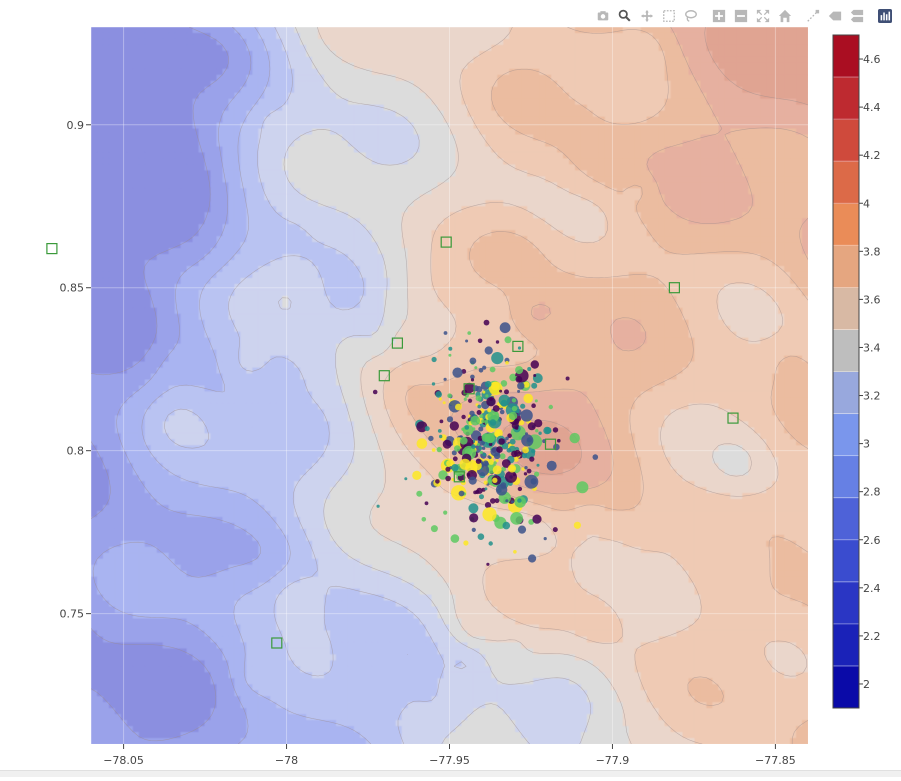 This screenshot has width=901, height=781. Describe the element at coordinates (603, 16) in the screenshot. I see `camera-button` at that location.